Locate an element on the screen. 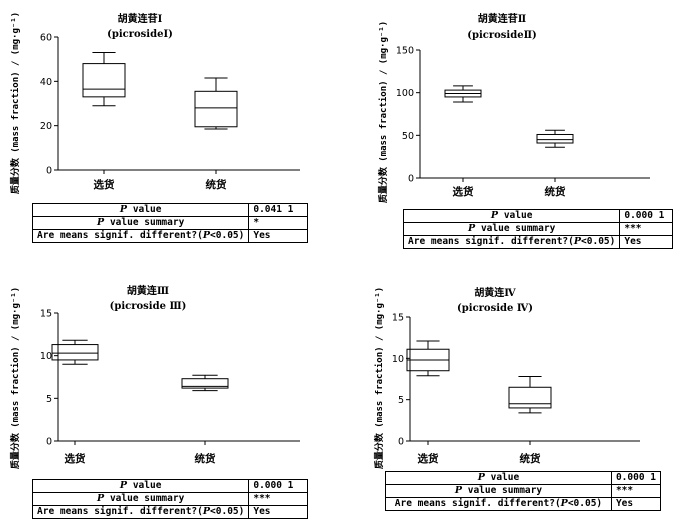 The image size is (683, 528). y-tick-label: 50 is located at coordinates (408, 136).